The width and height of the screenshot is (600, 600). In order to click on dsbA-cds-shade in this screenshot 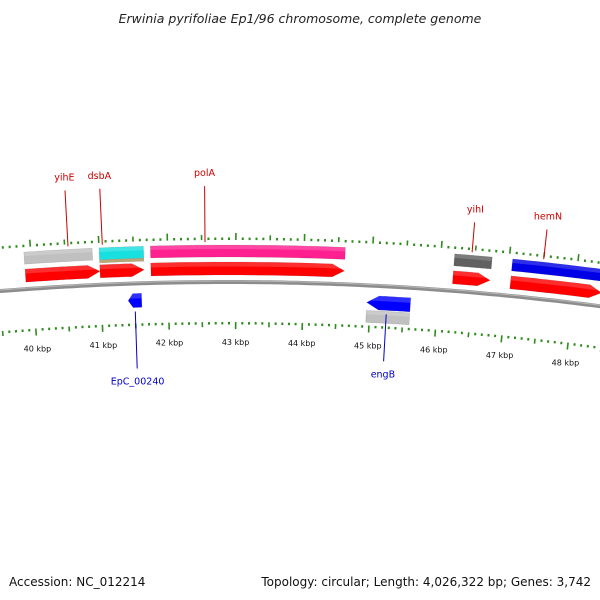, I will do `click(121, 249)`.